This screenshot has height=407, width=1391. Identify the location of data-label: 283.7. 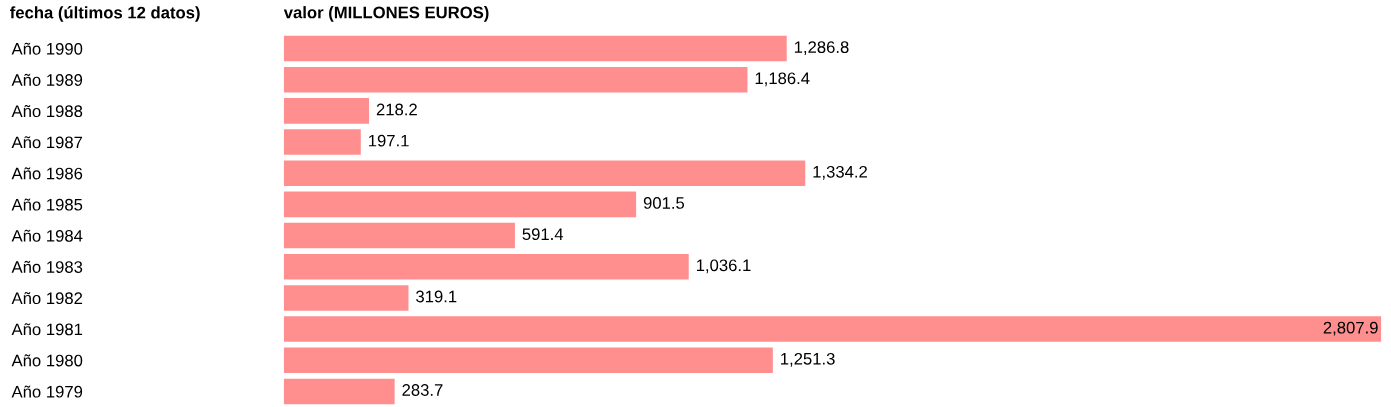
(422, 390).